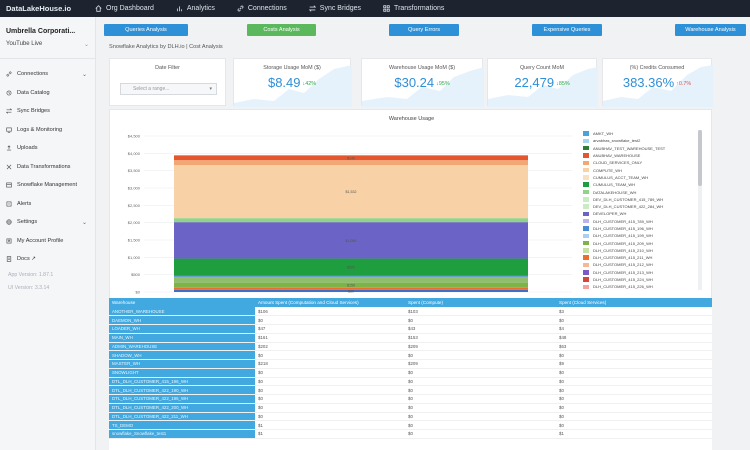  Describe the element at coordinates (47, 167) in the screenshot. I see `sidebar-item-data-transformations: Data Transformations` at that location.